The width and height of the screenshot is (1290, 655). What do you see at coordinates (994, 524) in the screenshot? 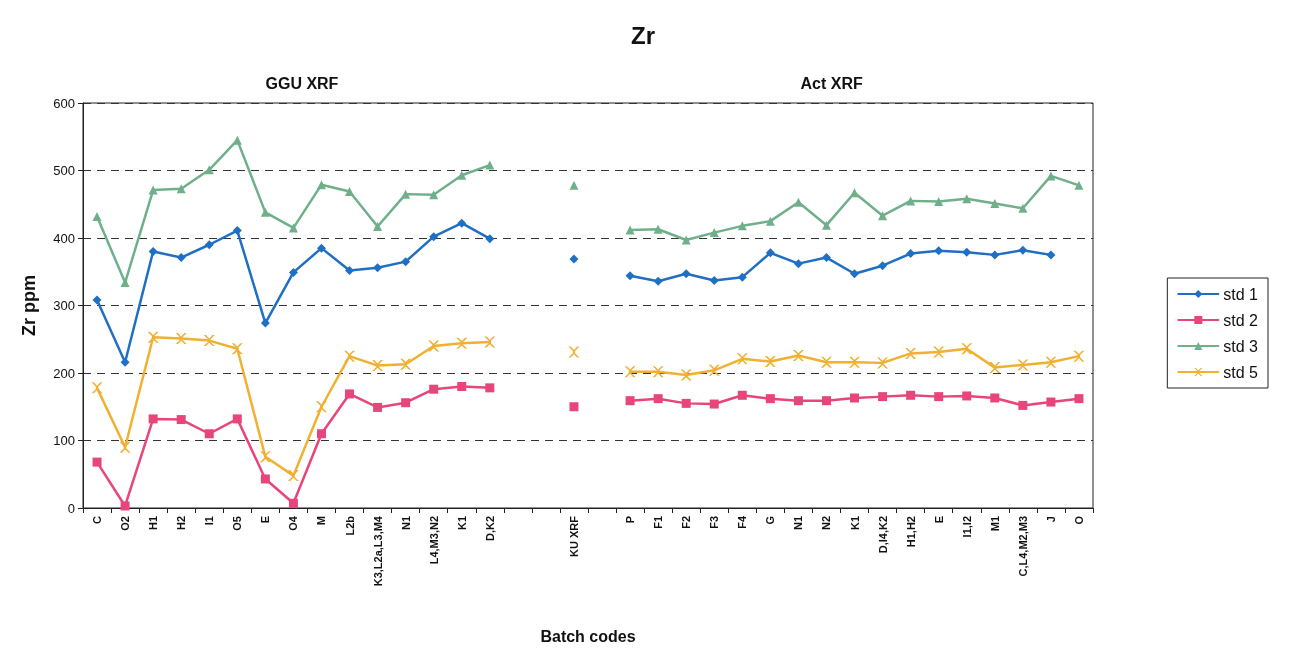
I see `x-tick-label: M1` at bounding box center [994, 524].